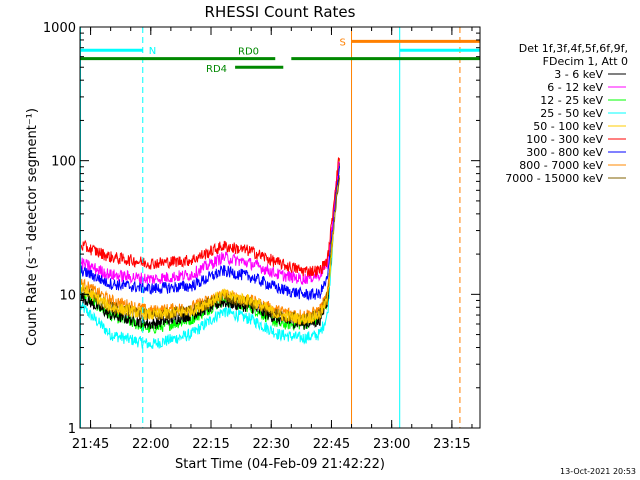  I want to click on x-tick-label-4: 22:45, so click(331, 444).